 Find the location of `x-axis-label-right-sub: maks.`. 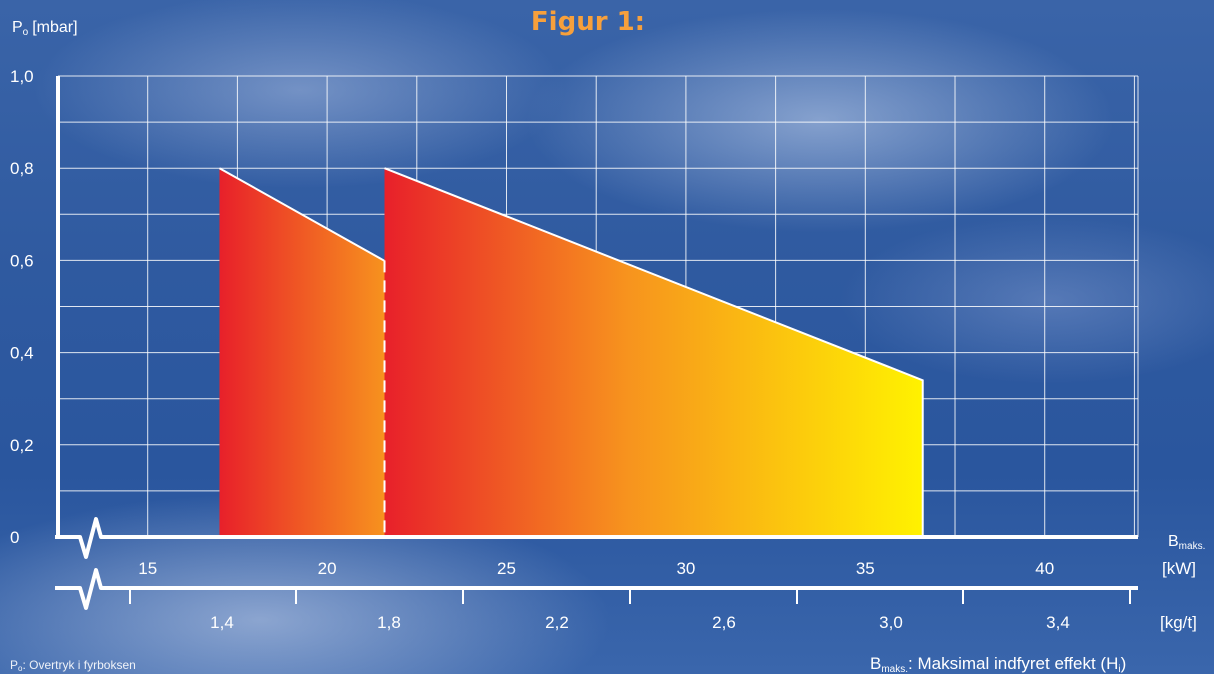

x-axis-label-right-sub: maks. is located at coordinates (1192, 546).